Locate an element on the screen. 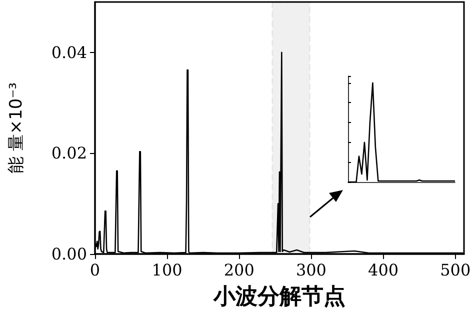  y-axis-title: 能 量×10⁻³ is located at coordinates (16, 128).